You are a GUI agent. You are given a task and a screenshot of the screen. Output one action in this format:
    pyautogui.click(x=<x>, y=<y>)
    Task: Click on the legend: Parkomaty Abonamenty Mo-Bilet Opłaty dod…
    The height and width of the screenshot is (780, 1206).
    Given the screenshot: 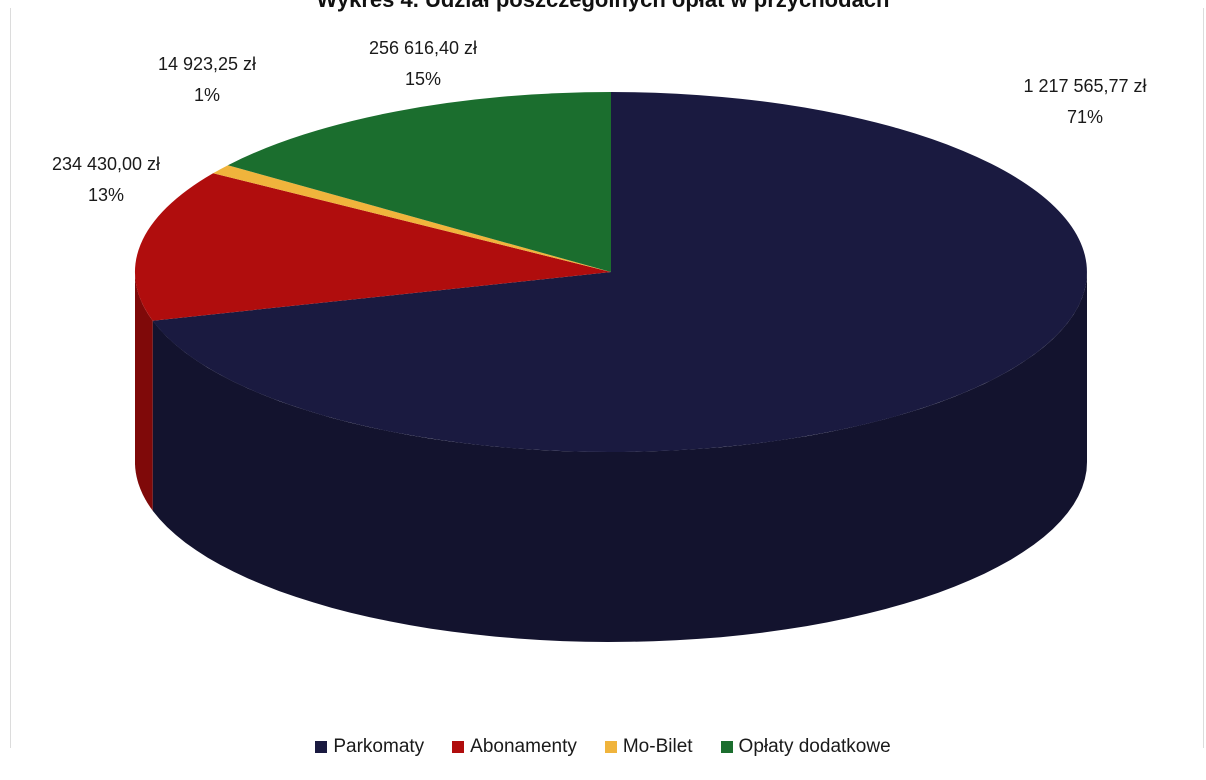 What is the action you would take?
    pyautogui.click(x=603, y=747)
    